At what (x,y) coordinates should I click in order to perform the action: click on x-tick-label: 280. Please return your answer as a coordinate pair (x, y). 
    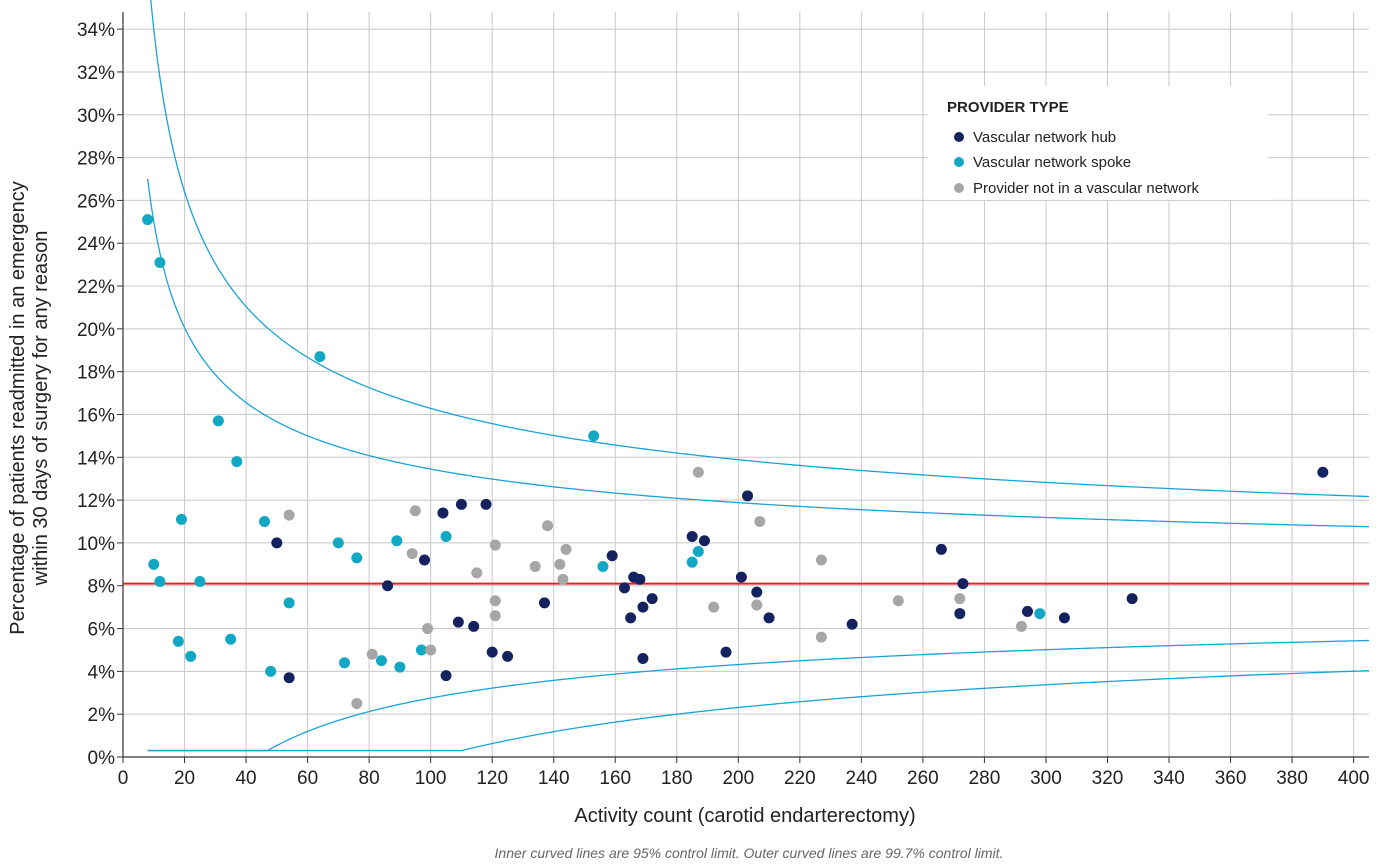
    Looking at the image, I should click on (985, 778).